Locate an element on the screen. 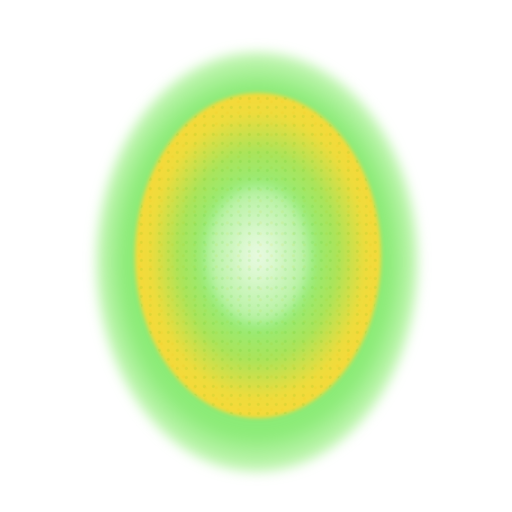  pale-core is located at coordinates (258, 255).